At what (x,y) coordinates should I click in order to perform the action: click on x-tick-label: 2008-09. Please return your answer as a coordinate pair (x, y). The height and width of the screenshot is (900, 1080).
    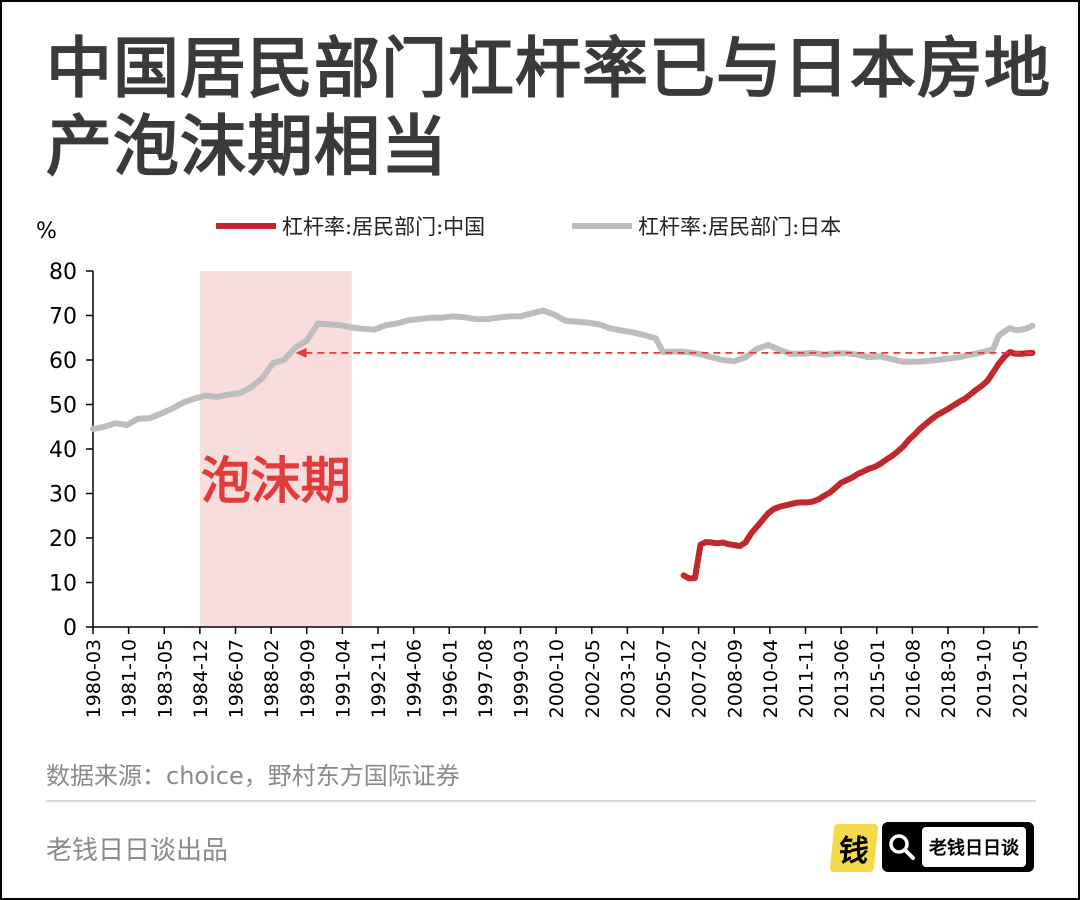
    Looking at the image, I should click on (735, 678).